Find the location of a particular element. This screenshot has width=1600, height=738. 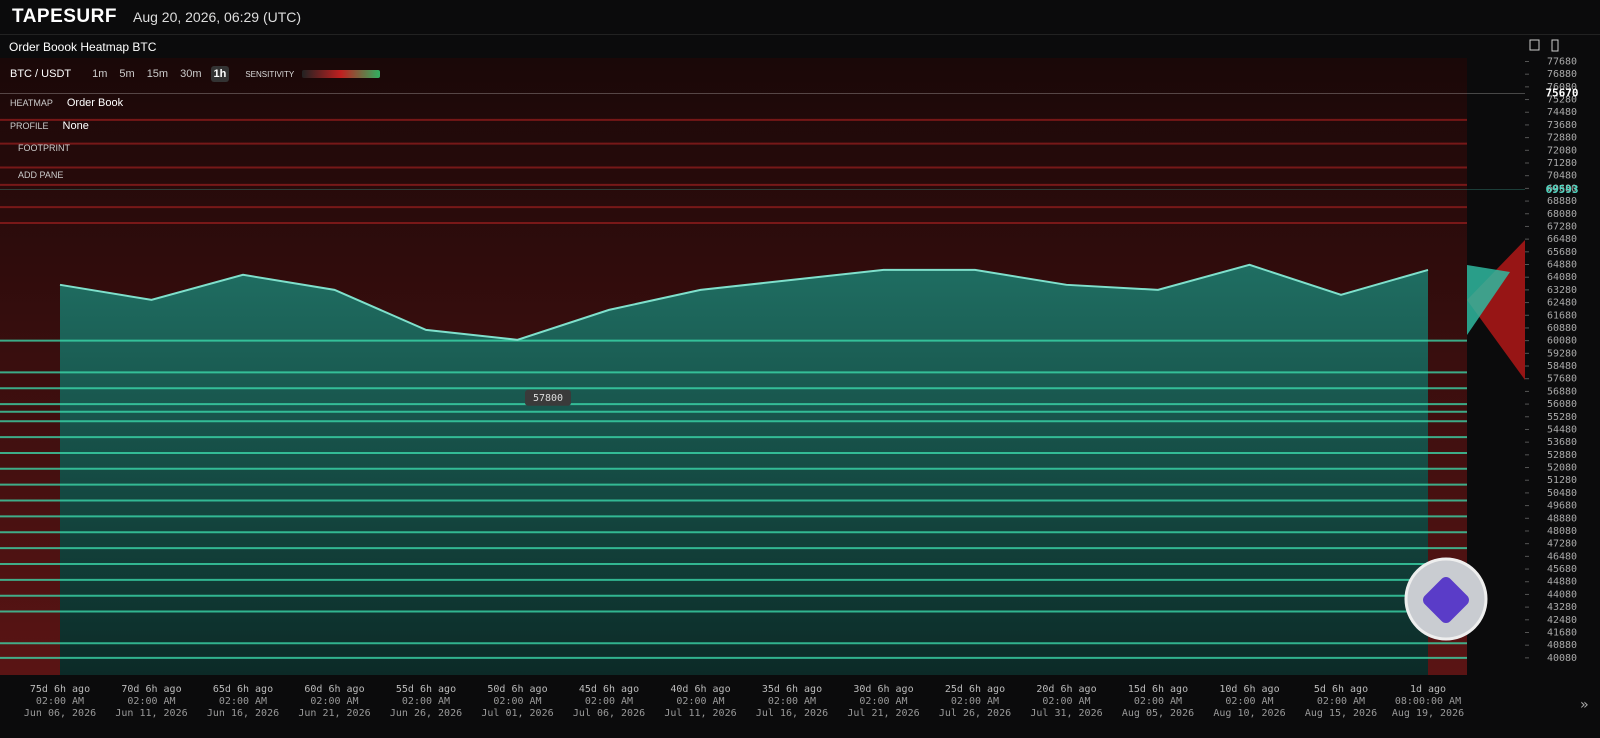

y-tick-label: 57680 is located at coordinates (1562, 379).